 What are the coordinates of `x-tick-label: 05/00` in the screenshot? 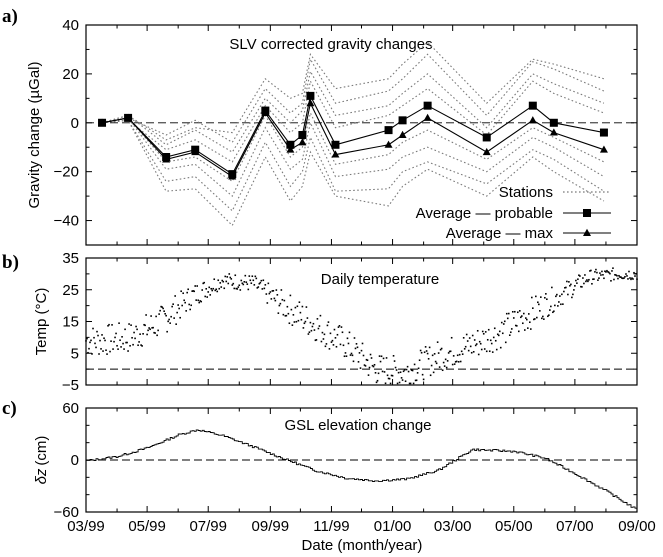 It's located at (514, 526).